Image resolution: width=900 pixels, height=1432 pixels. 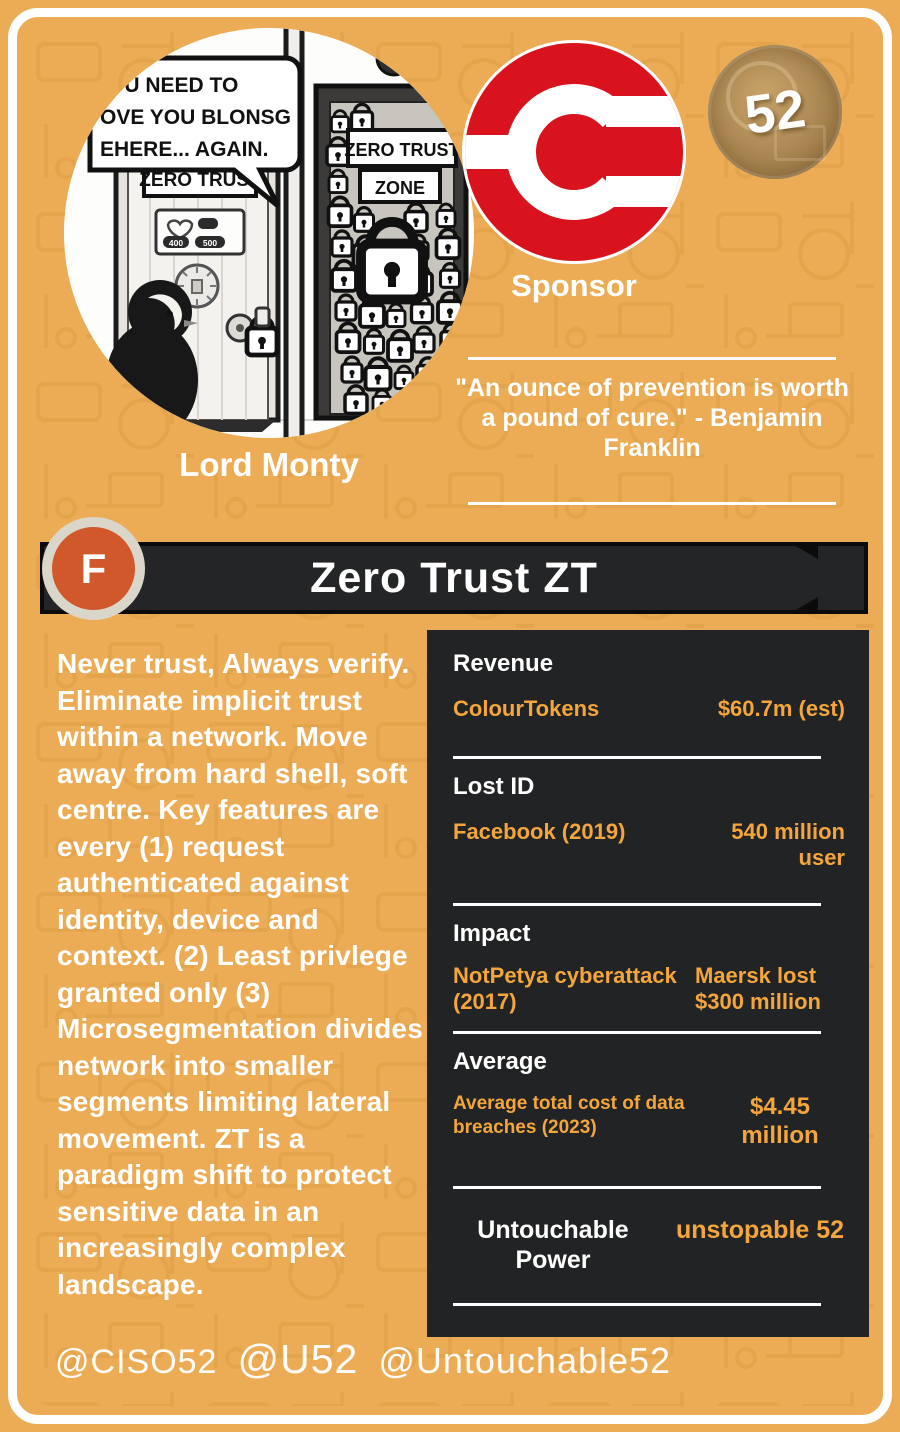 What do you see at coordinates (649, 709) in the screenshot?
I see `stat-row-revenue: ColourTokens $60.7m (est)` at bounding box center [649, 709].